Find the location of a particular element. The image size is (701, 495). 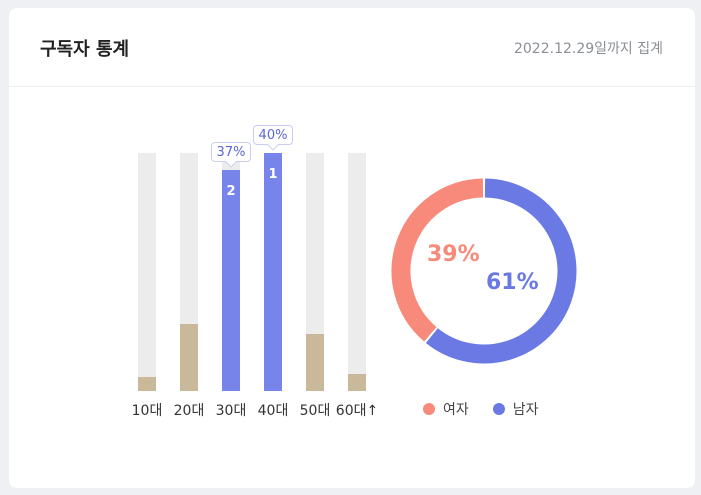

donut-slice-female is located at coordinates (437, 260).